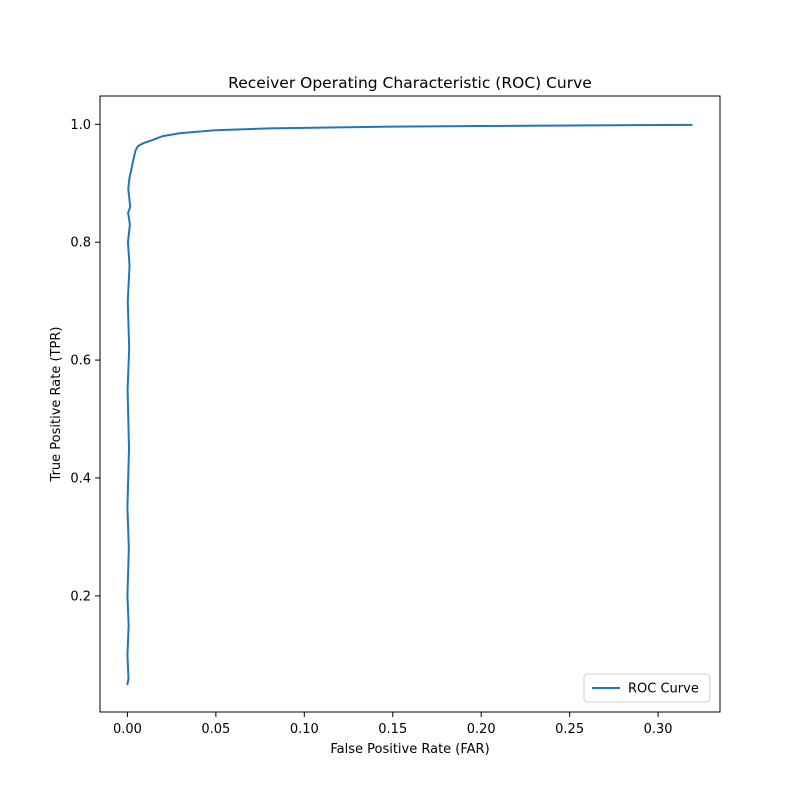  Describe the element at coordinates (127, 729) in the screenshot. I see `x-tick-label: 0.00` at that location.